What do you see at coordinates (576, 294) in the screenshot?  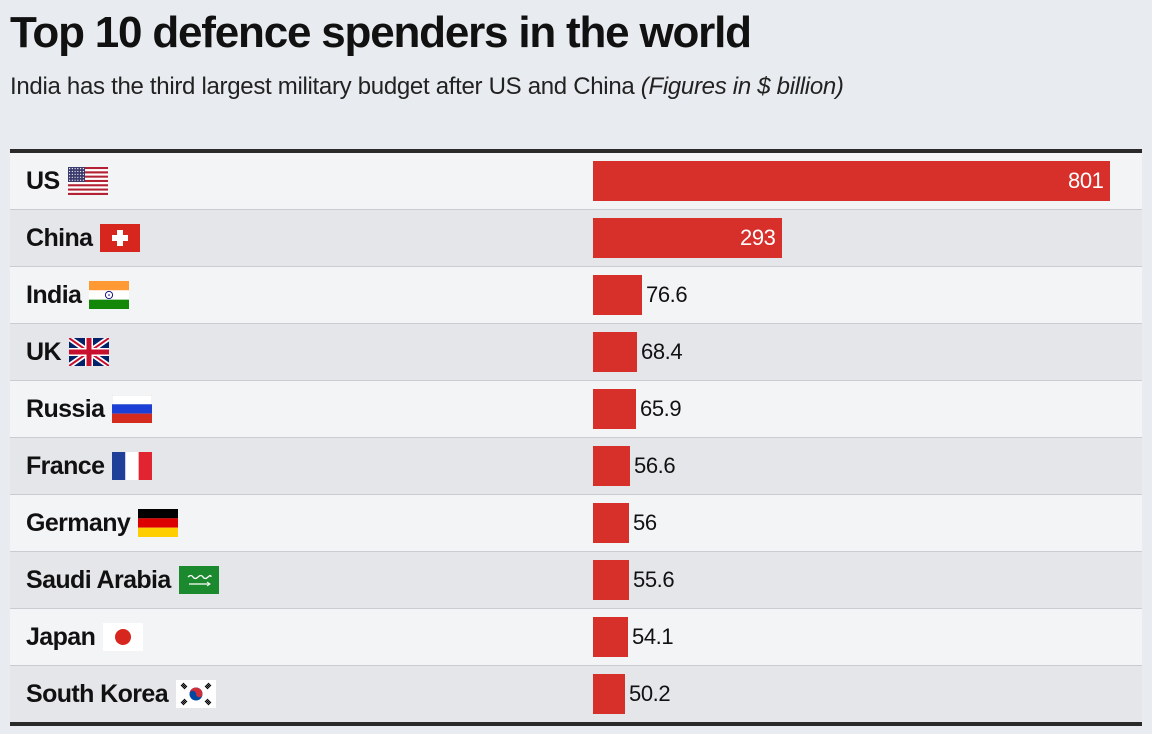 I see `table-row: India 76.6` at bounding box center [576, 294].